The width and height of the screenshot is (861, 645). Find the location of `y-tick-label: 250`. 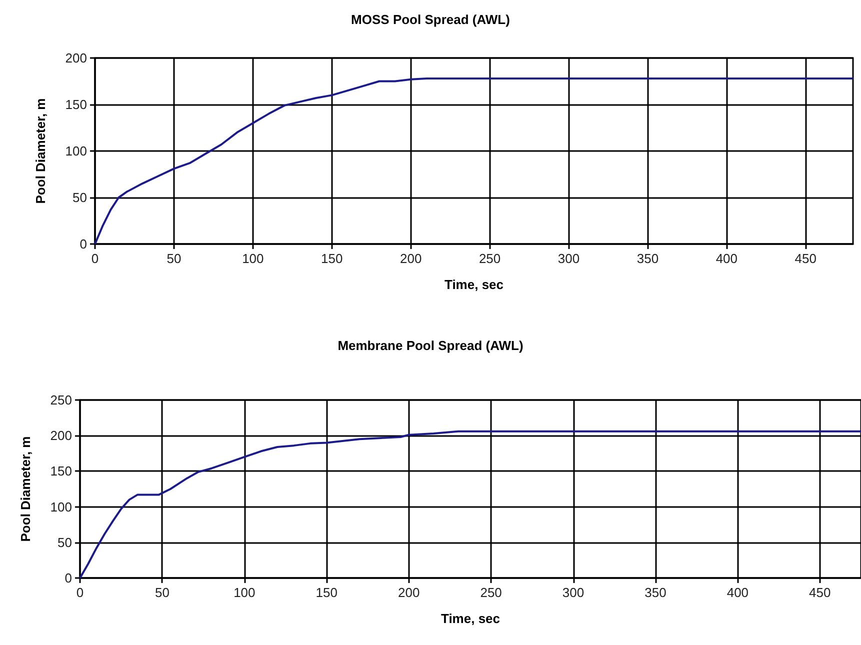

y-tick-label: 250 is located at coordinates (61, 400).